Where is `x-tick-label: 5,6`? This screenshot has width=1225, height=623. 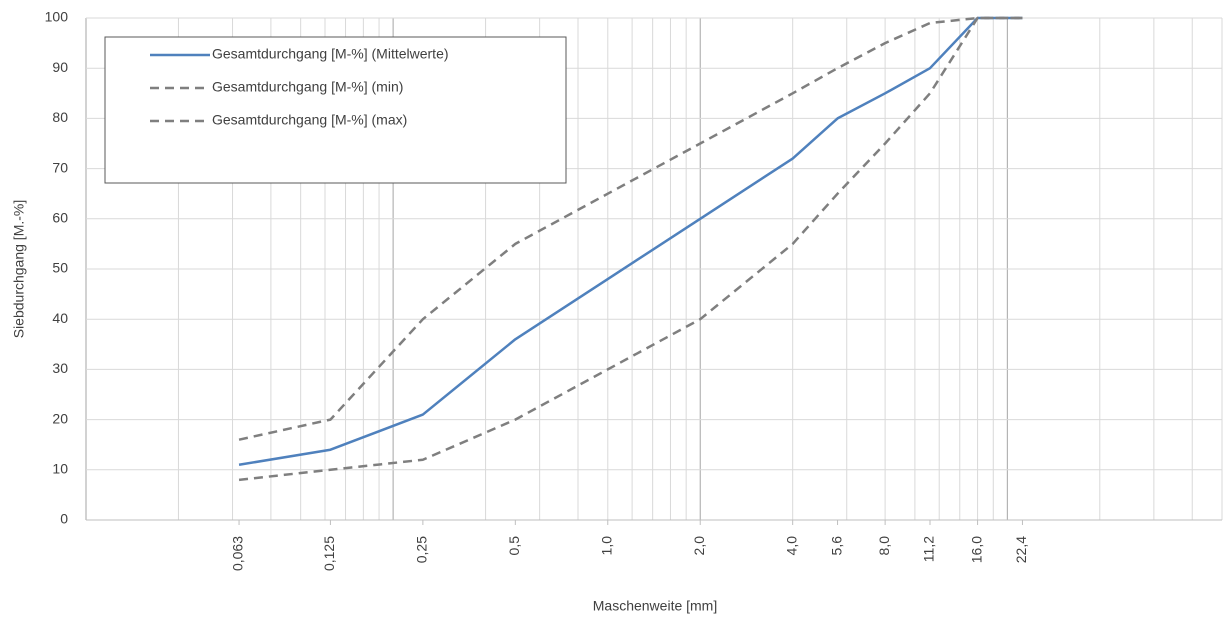 x-tick-label: 5,6 is located at coordinates (836, 546).